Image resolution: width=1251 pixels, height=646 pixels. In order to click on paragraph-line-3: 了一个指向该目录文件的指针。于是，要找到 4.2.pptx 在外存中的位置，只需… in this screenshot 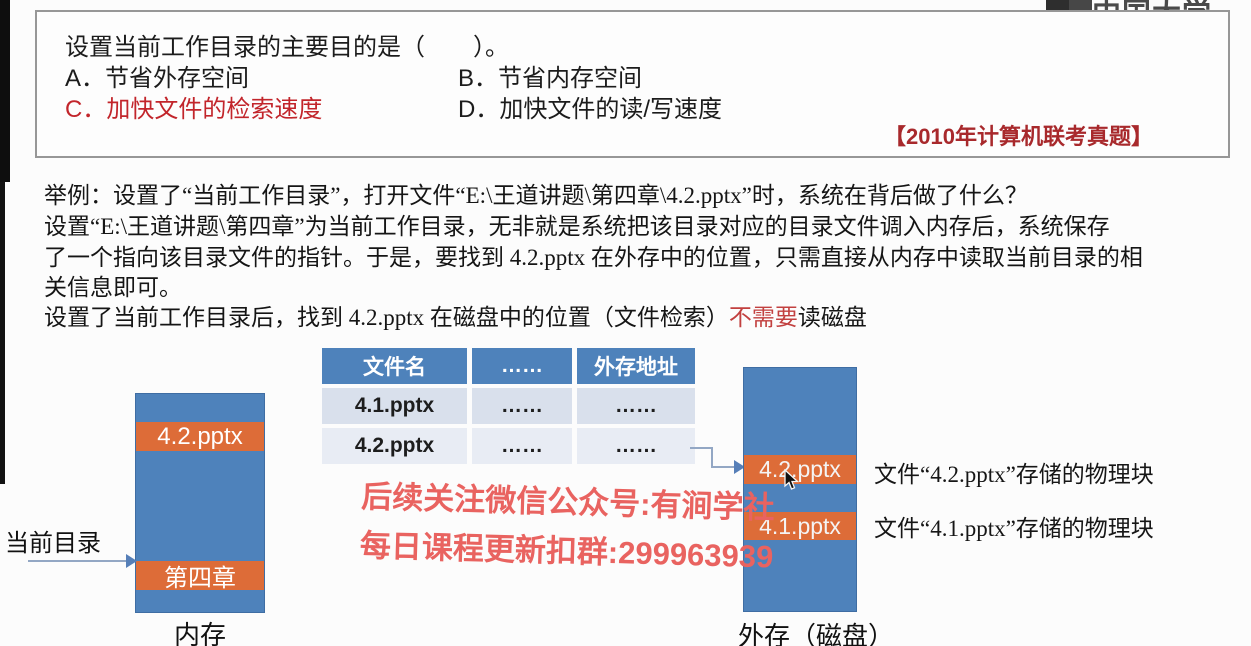, I will do `click(593, 257)`.